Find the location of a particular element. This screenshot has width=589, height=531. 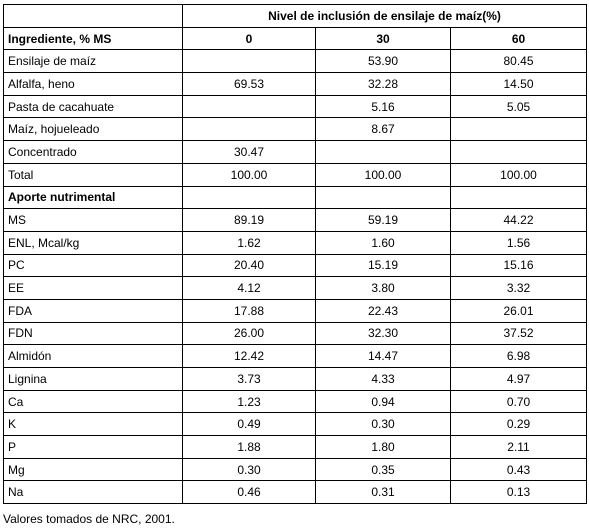

value-cell: 8.67 is located at coordinates (383, 129).